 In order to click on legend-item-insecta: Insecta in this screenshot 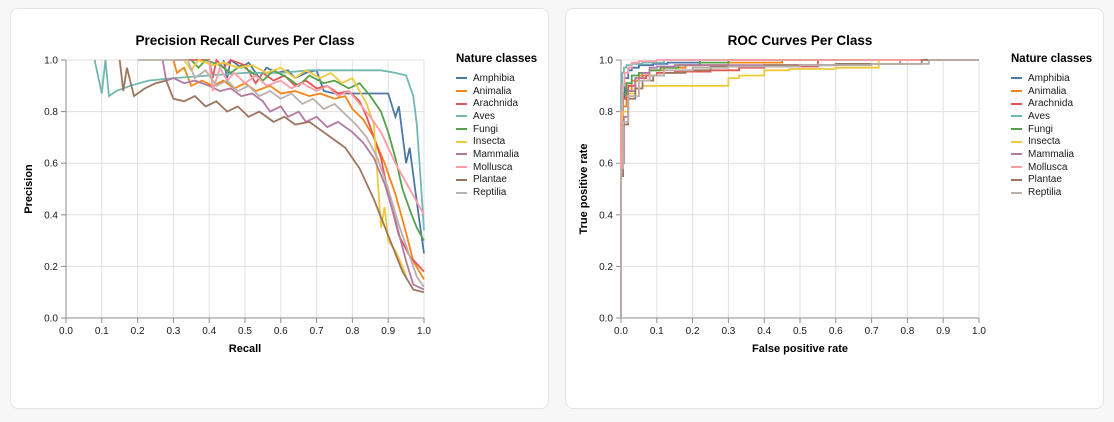, I will do `click(1057, 141)`.